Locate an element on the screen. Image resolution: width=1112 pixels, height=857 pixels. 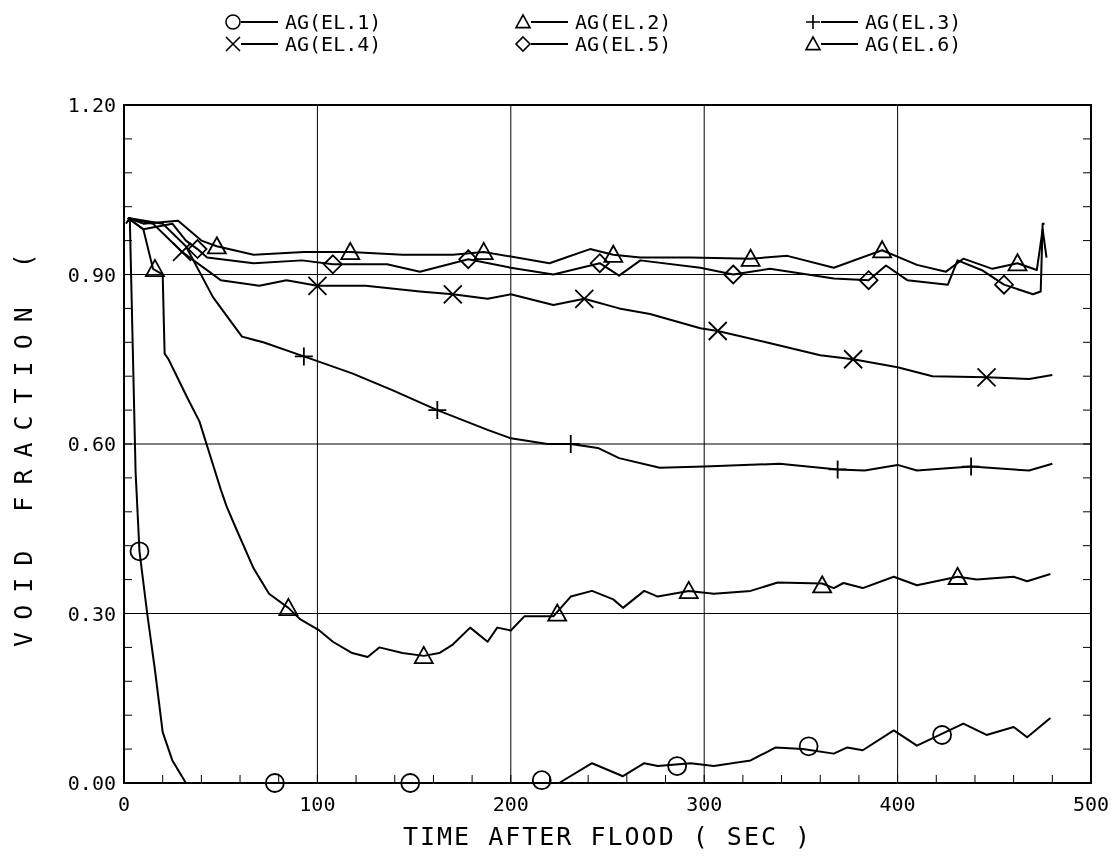
y-tick-label: 0.00 is located at coordinates (91, 783).